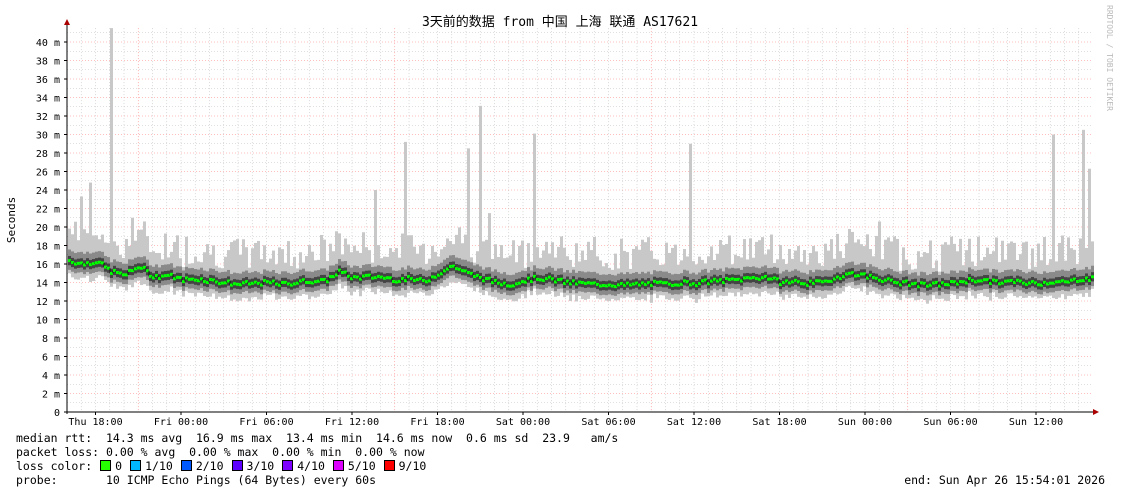 Image resolution: width=1121 pixels, height=494 pixels. What do you see at coordinates (48, 284) in the screenshot?
I see `y-tick-label: 14 m` at bounding box center [48, 284].